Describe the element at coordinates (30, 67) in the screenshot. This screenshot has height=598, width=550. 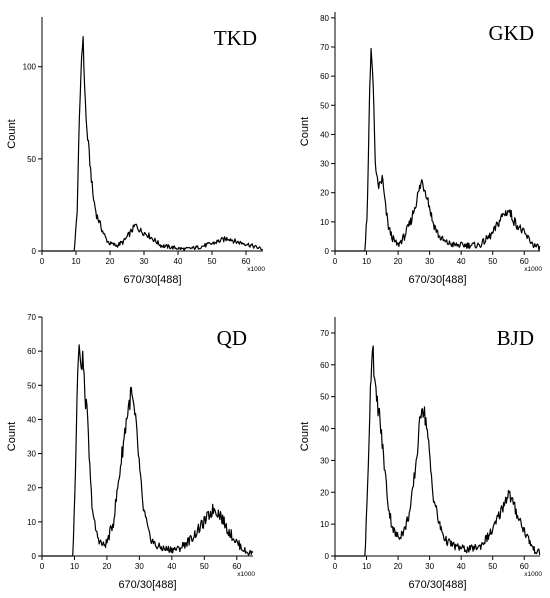
I see `y-tick-label: 100` at that location.